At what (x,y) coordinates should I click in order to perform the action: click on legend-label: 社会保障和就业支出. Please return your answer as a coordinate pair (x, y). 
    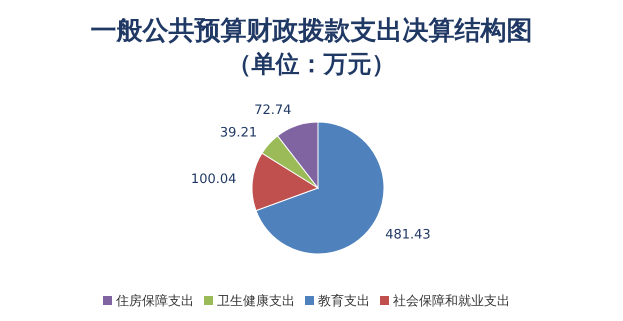
    Looking at the image, I should click on (451, 301).